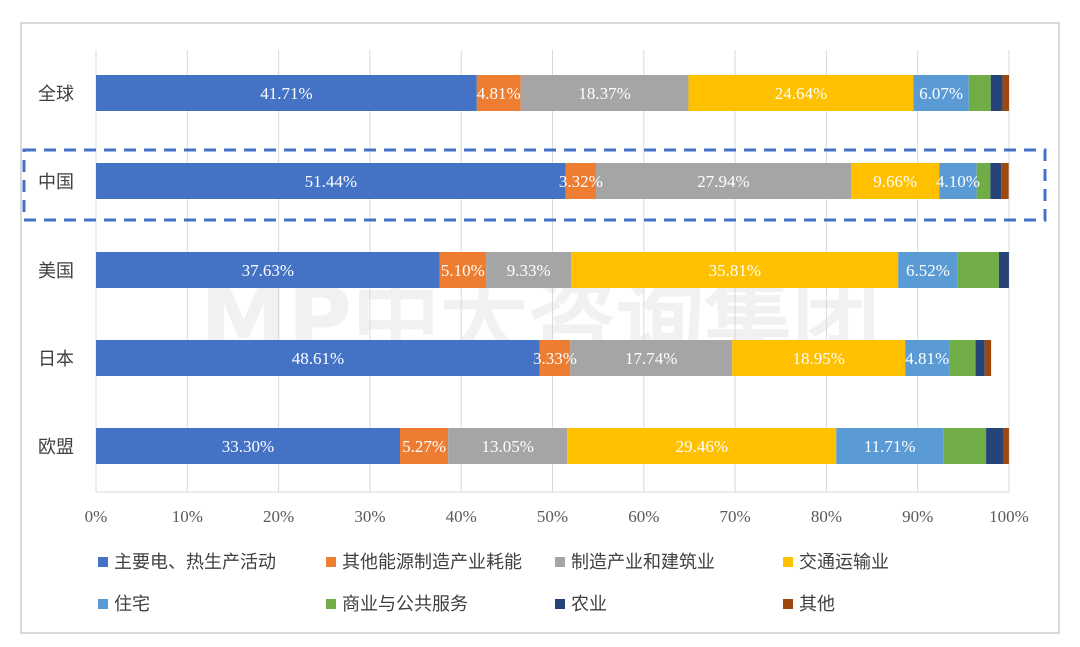  I want to click on x-tick-label: 80%, so click(826, 516).